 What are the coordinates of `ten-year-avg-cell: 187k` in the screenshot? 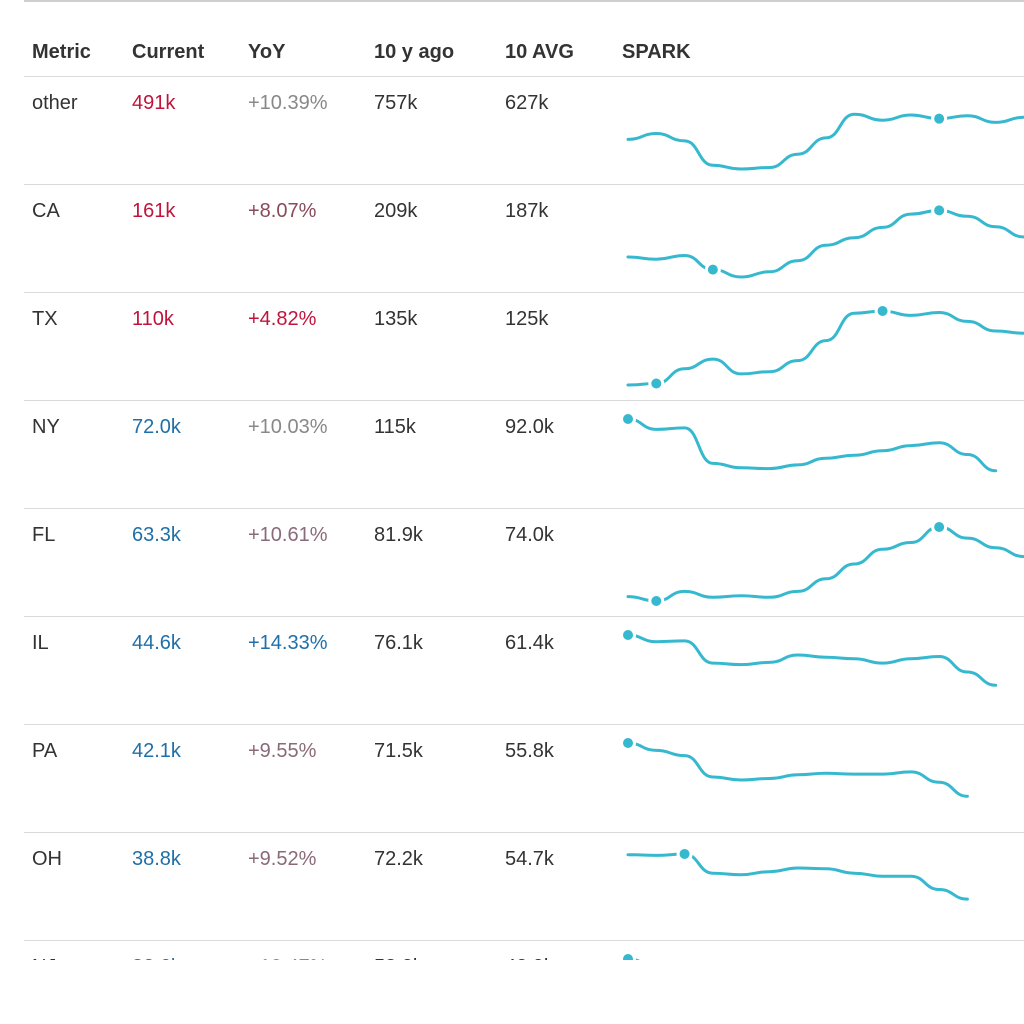 It's located at (527, 211).